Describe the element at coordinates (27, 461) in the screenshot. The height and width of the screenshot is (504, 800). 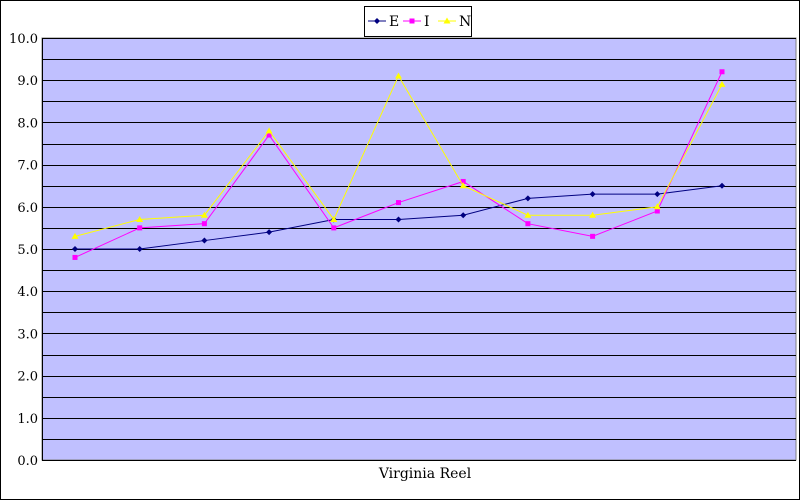
I see `y-tick-label: 0.0` at that location.